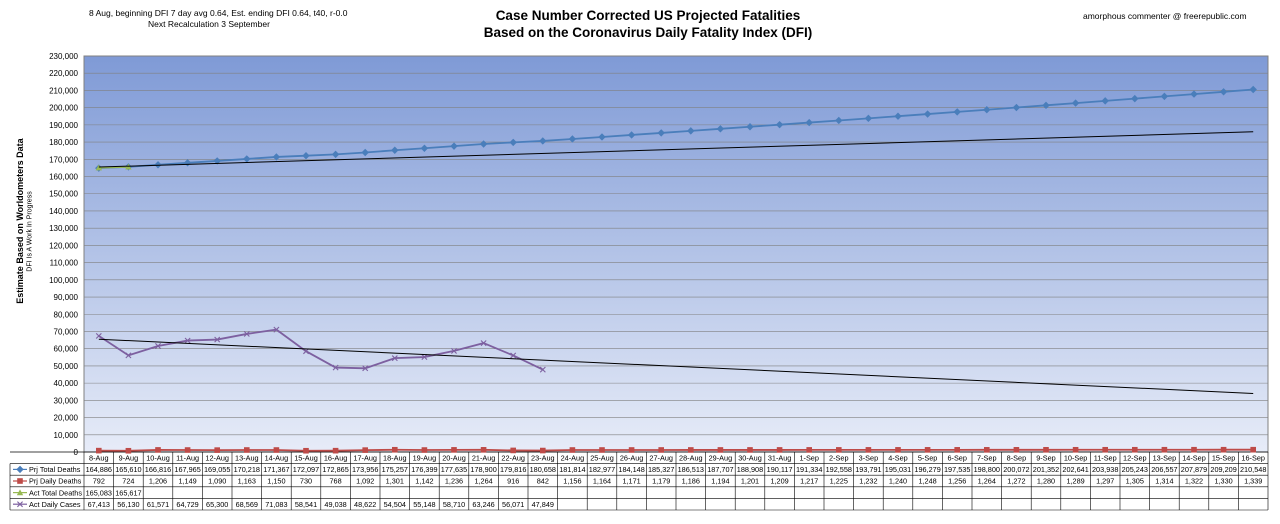 This screenshot has height=524, width=1280. Describe the element at coordinates (128, 458) in the screenshot. I see `x-tick-label: 9-Aug` at that location.